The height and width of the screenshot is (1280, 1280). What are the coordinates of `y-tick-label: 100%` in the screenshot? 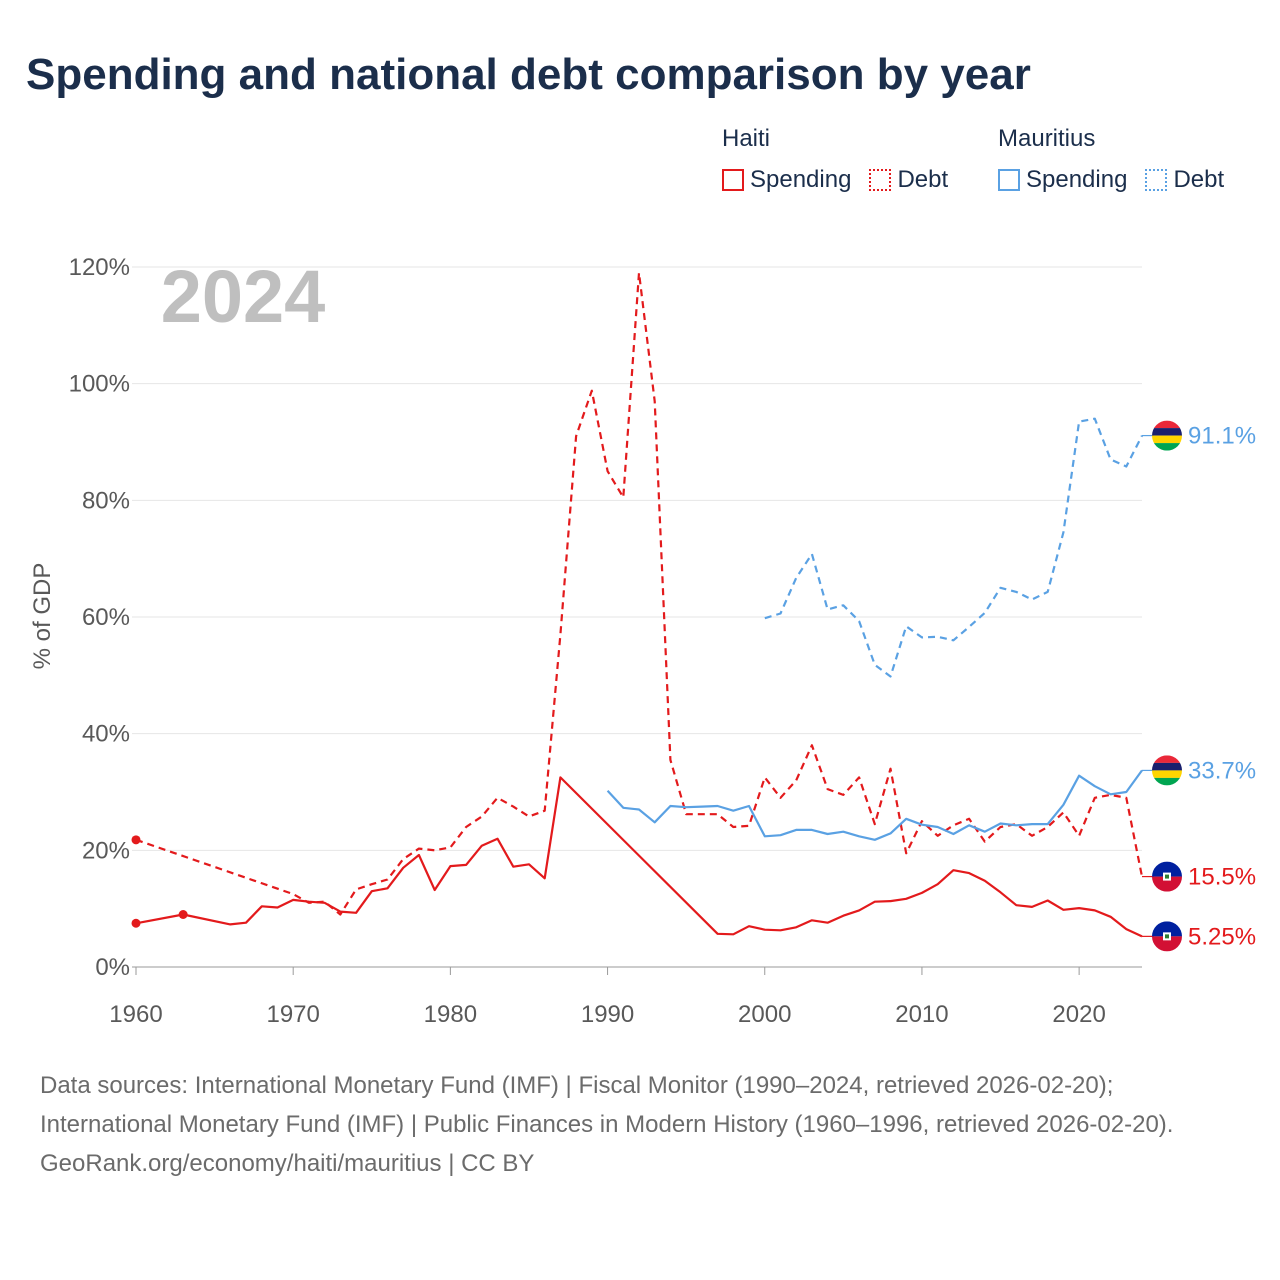 It's located at (99, 384).